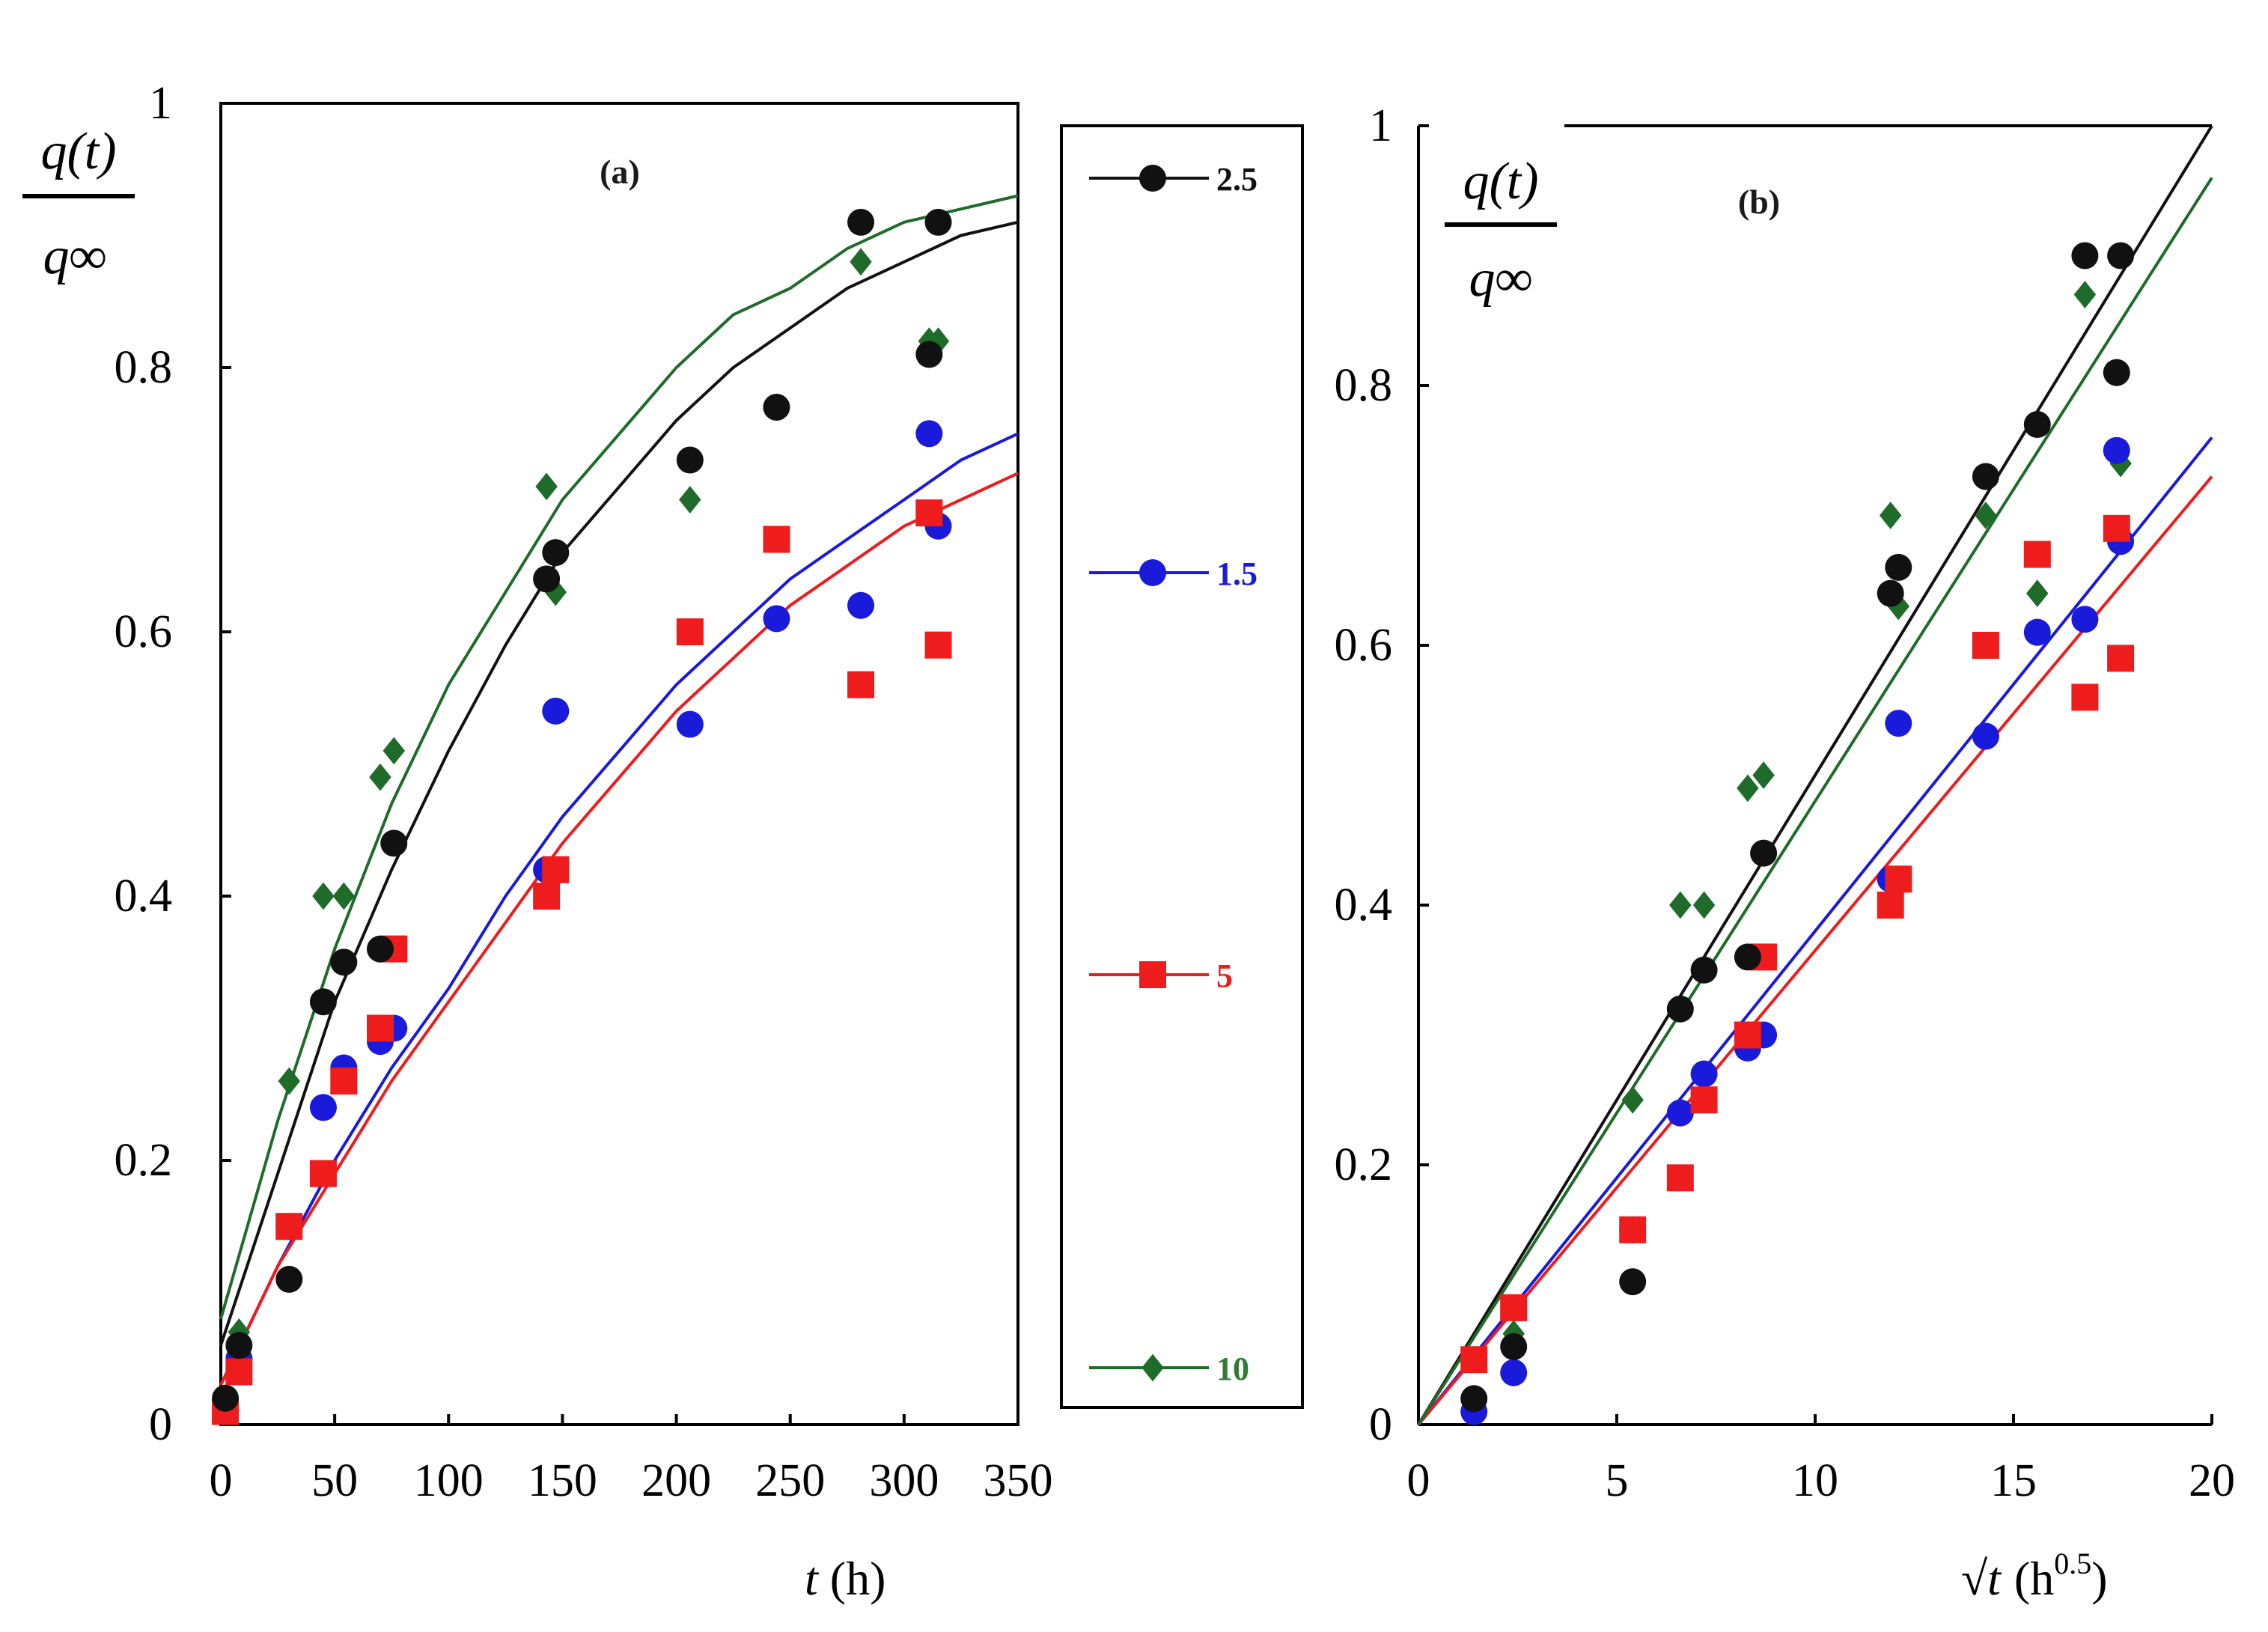 This screenshot has width=2268, height=1632. Describe the element at coordinates (845, 1578) in the screenshot. I see `panel-a-x-axis-title: t (h)` at that location.